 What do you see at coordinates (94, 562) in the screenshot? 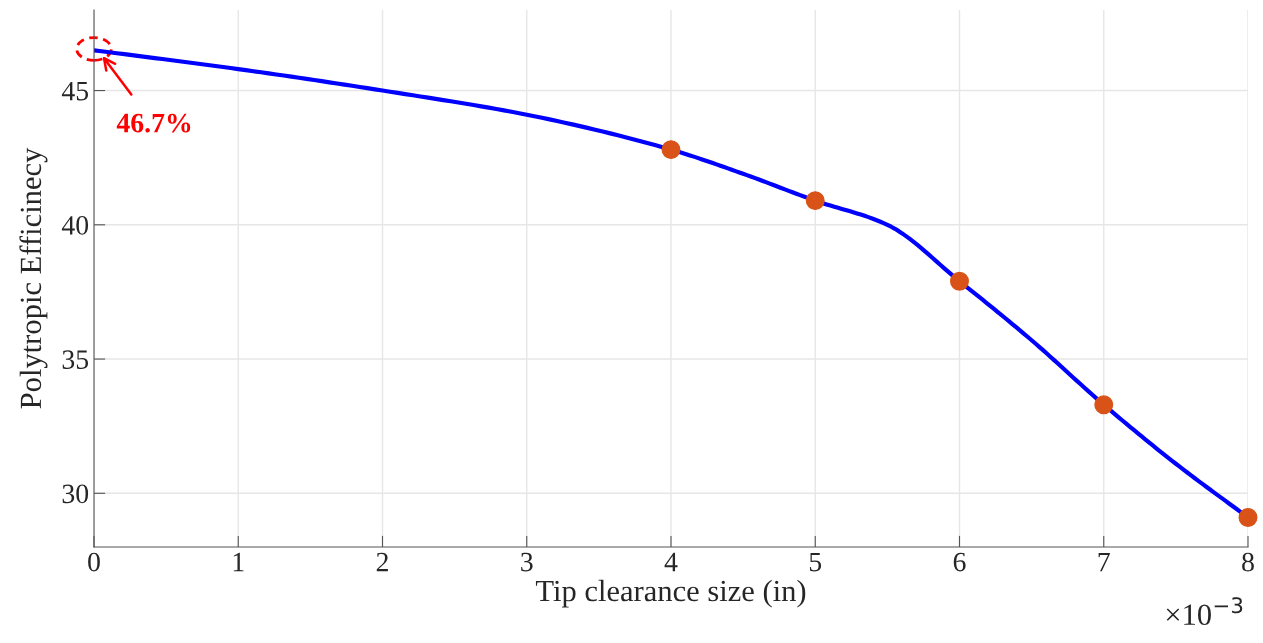
I see `x-tick-label: 0` at bounding box center [94, 562].